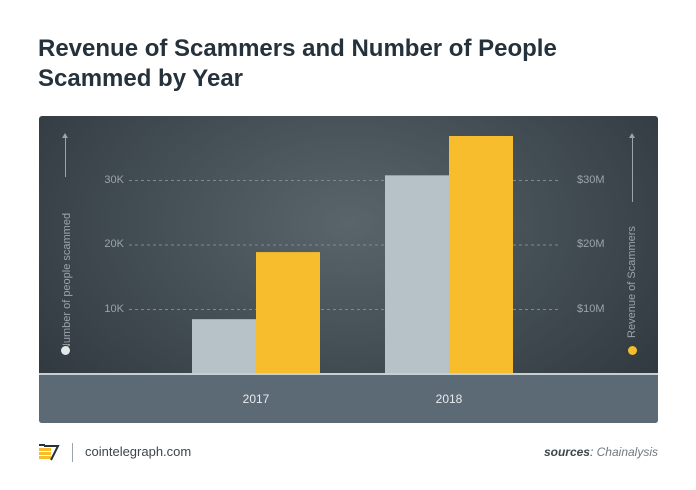 The width and height of the screenshot is (696, 490). What do you see at coordinates (591, 244) in the screenshot?
I see `y-right-tick-20m: $20M` at bounding box center [591, 244].